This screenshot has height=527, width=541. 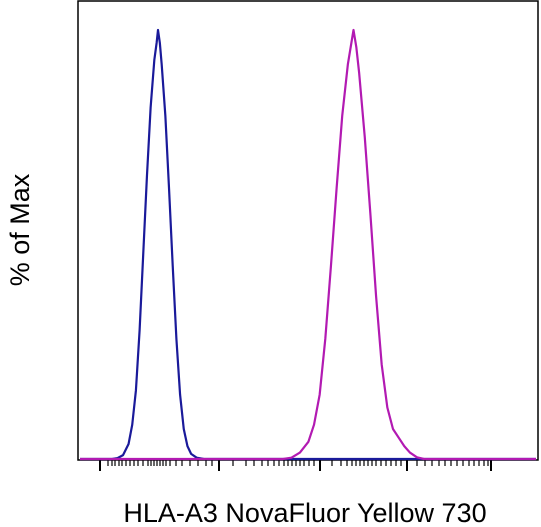 What do you see at coordinates (20, 229) in the screenshot?
I see `y-axis-label: % of Max` at bounding box center [20, 229].